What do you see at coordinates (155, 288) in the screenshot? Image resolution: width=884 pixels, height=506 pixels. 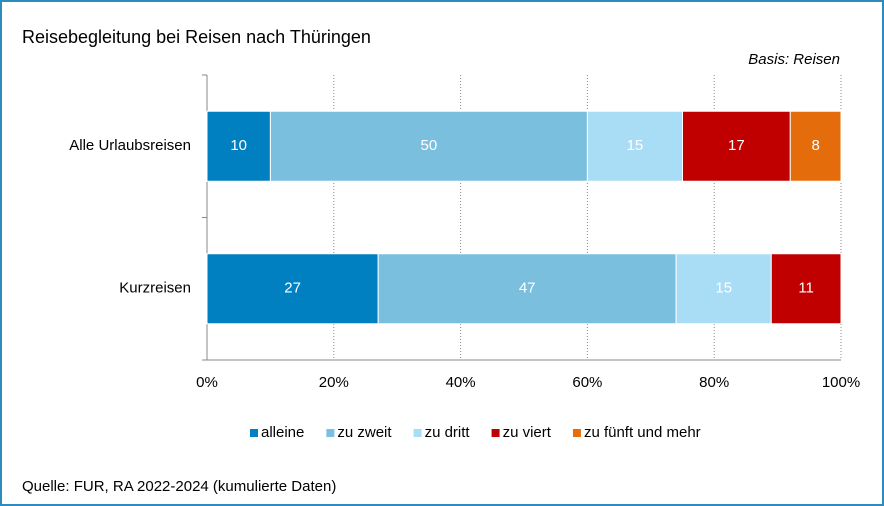 I see `y-tick-label: Kurzreisen` at bounding box center [155, 288].